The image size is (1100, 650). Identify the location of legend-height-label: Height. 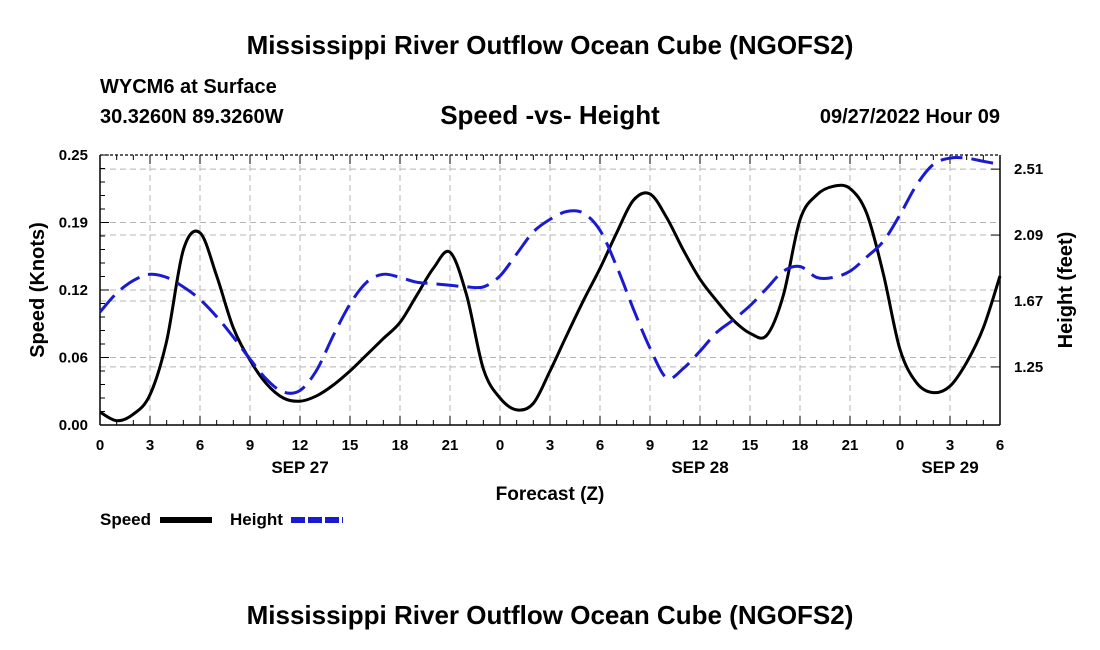
(256, 519).